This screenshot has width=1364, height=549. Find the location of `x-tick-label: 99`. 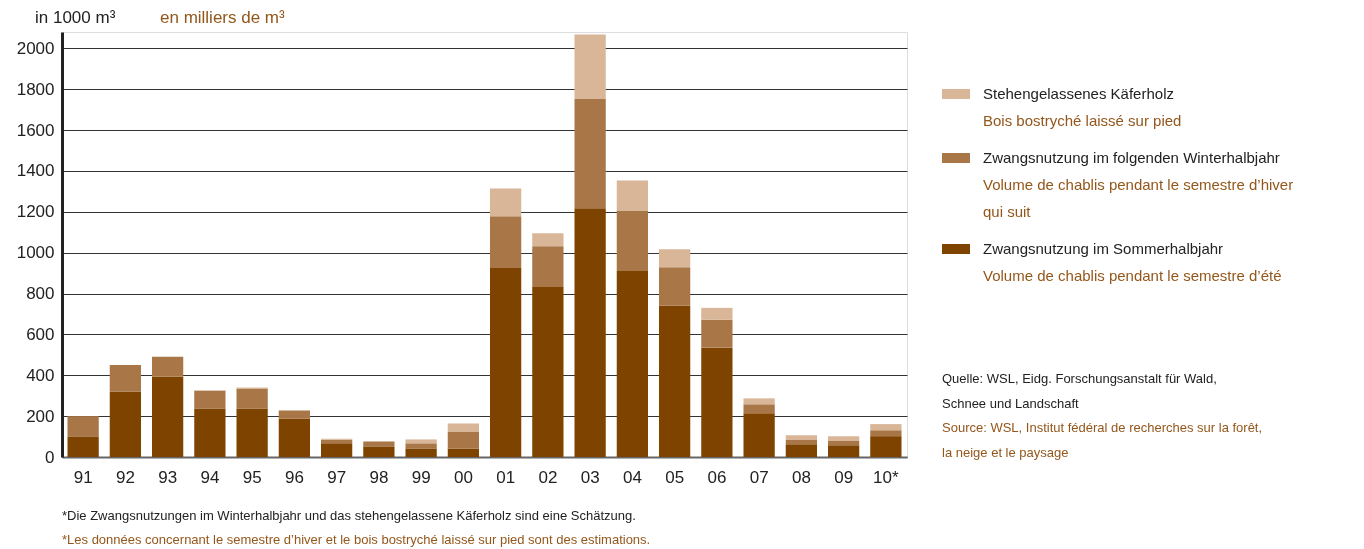

x-tick-label: 99 is located at coordinates (421, 477).